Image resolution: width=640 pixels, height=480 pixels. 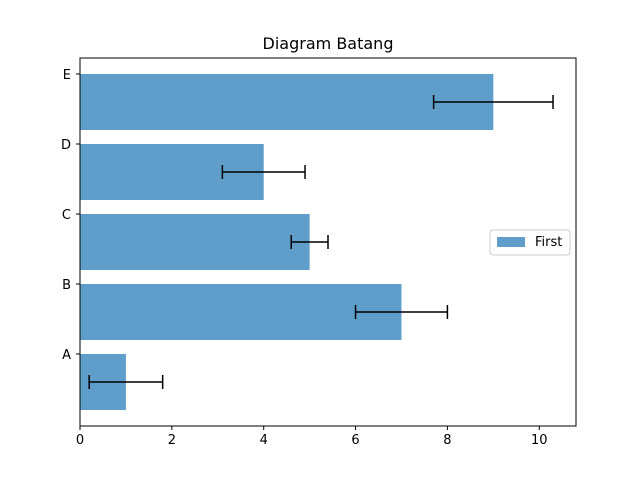 What do you see at coordinates (66, 145) in the screenshot?
I see `y-tick-label-d: D` at bounding box center [66, 145].